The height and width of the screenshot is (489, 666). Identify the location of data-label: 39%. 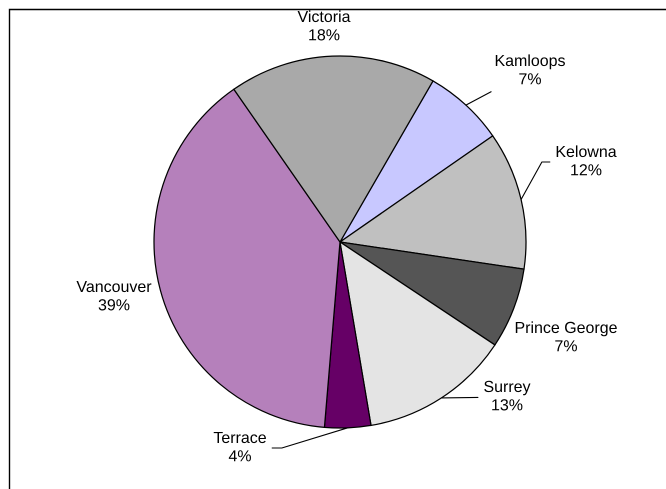
(114, 304).